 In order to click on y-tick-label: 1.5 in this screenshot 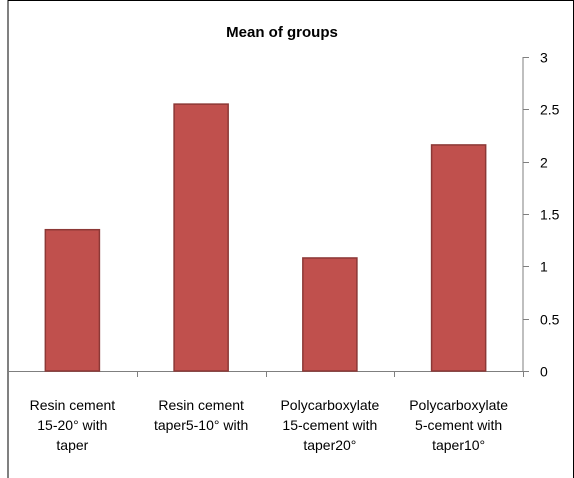, I will do `click(550, 215)`.